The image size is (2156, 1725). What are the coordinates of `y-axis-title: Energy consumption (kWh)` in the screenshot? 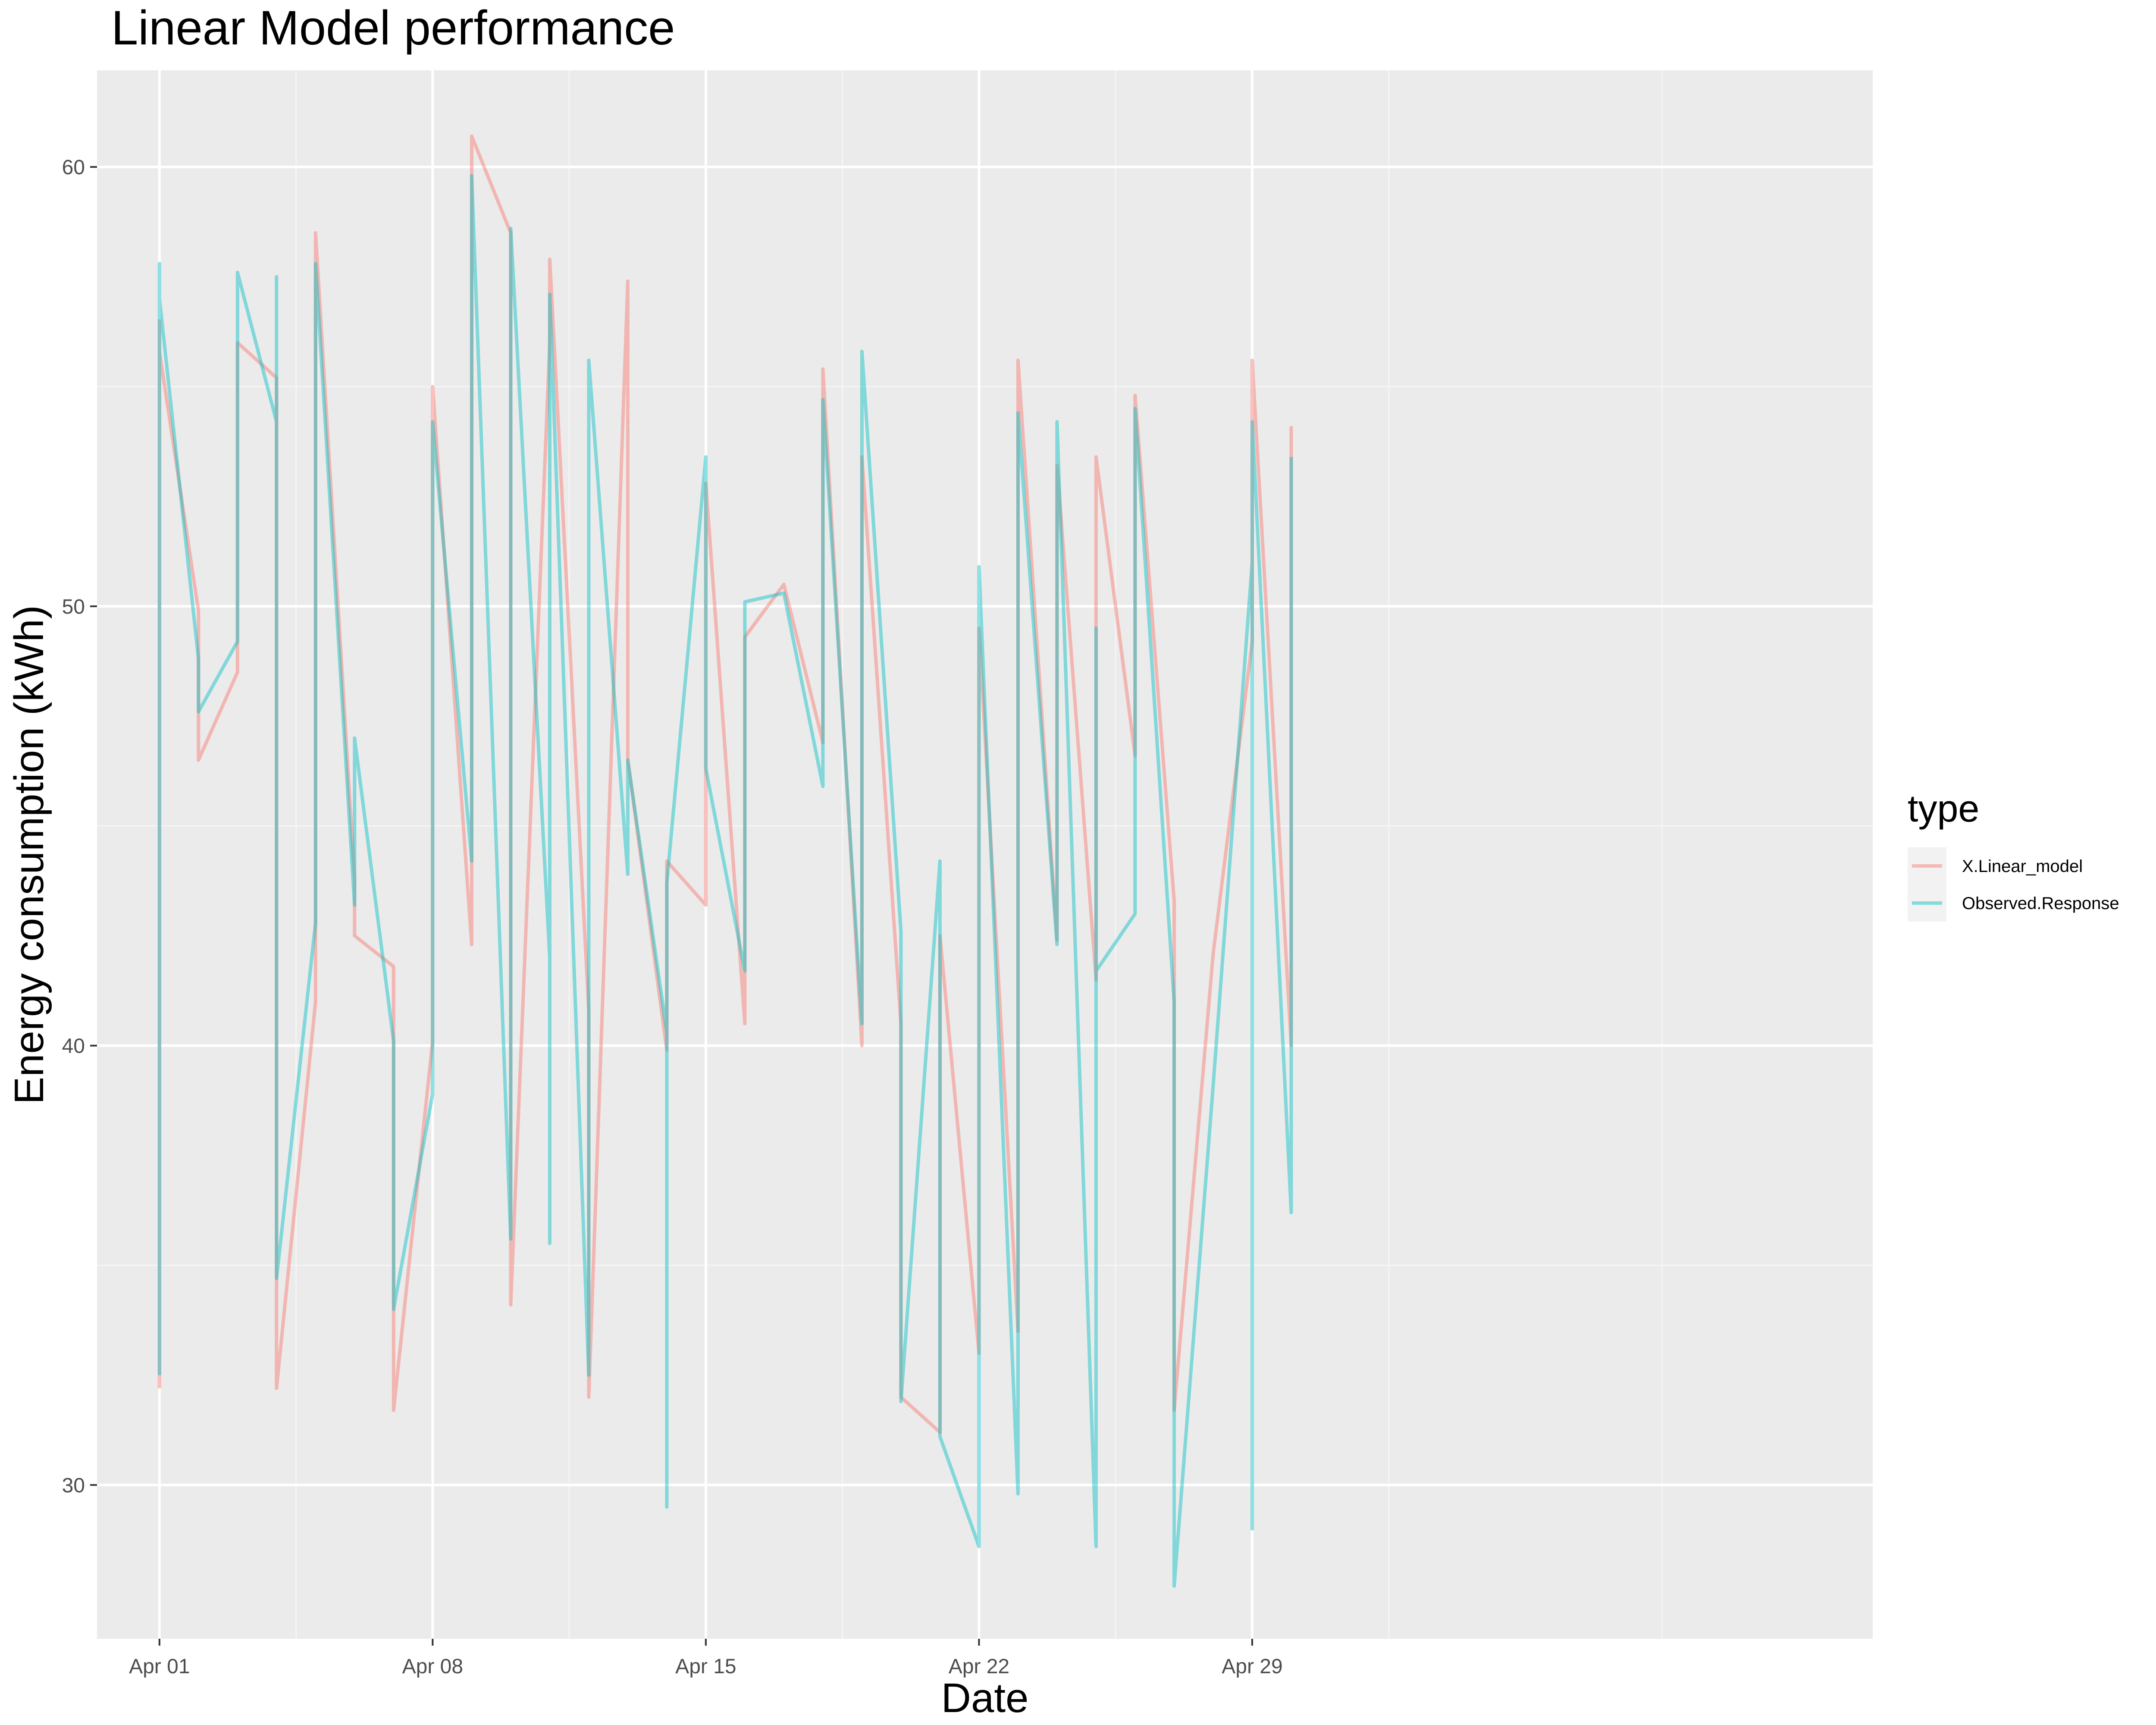 It's located at (29, 855).